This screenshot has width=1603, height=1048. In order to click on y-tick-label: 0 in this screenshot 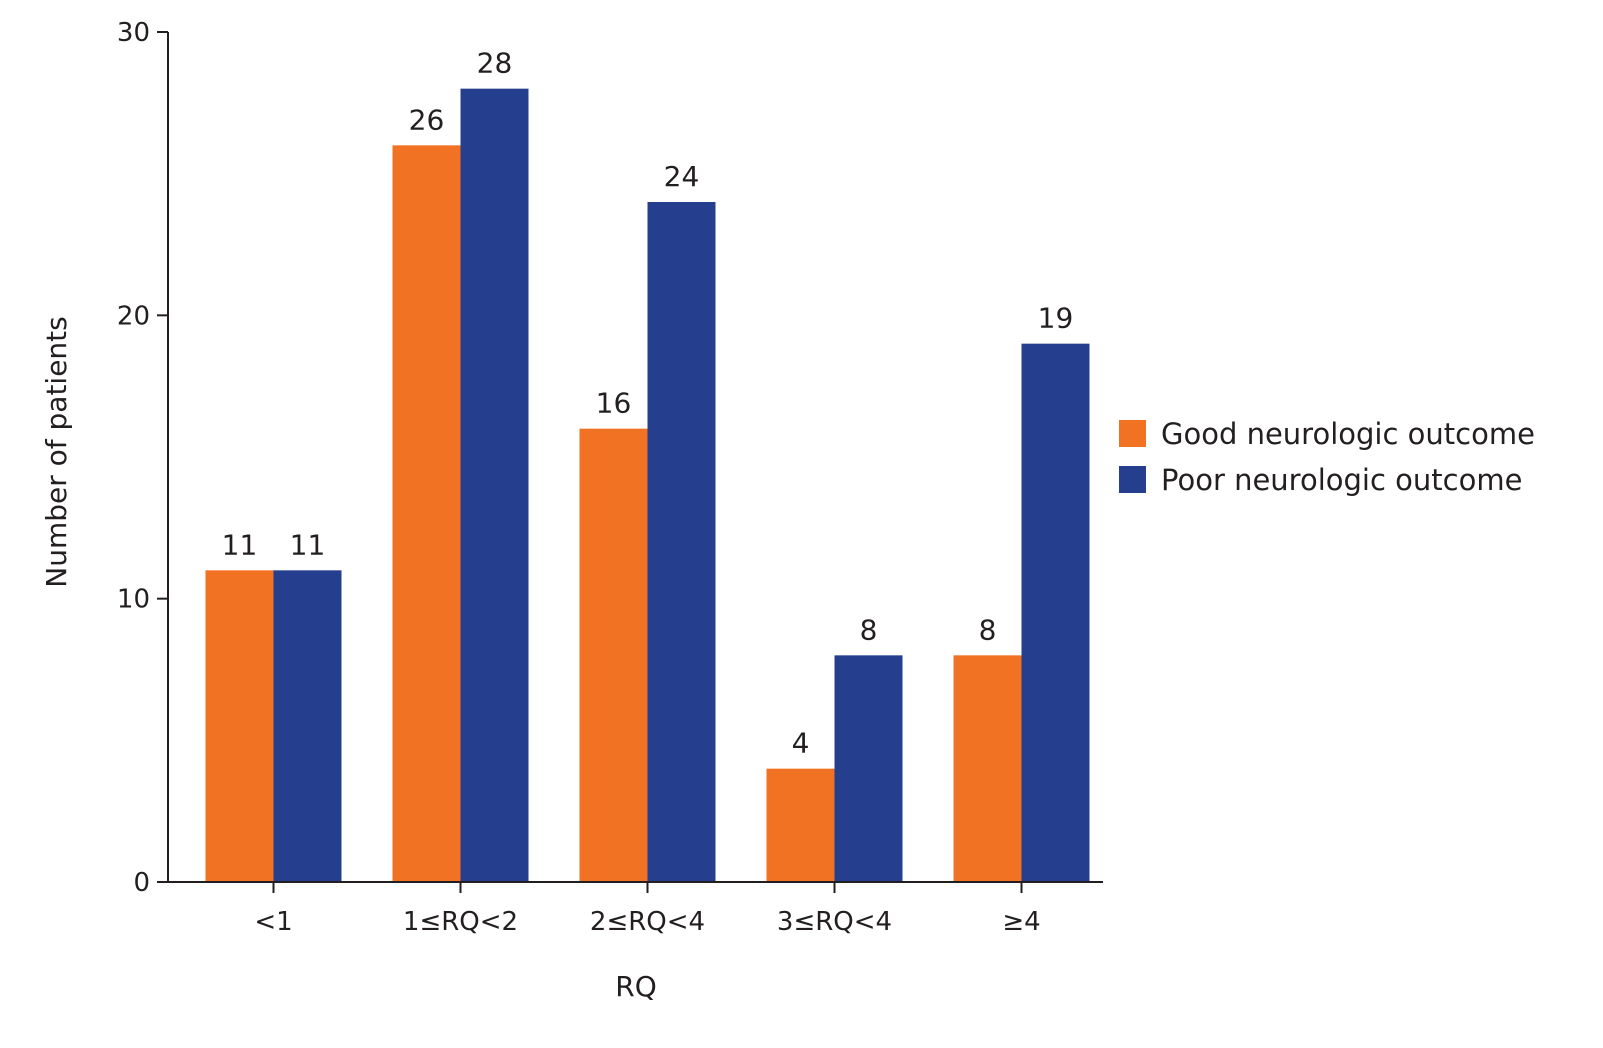, I will do `click(141, 883)`.